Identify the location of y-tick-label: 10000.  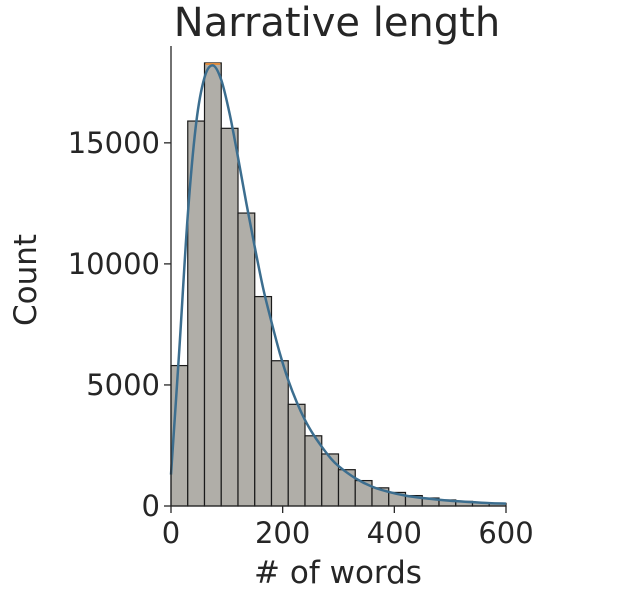
(114, 264).